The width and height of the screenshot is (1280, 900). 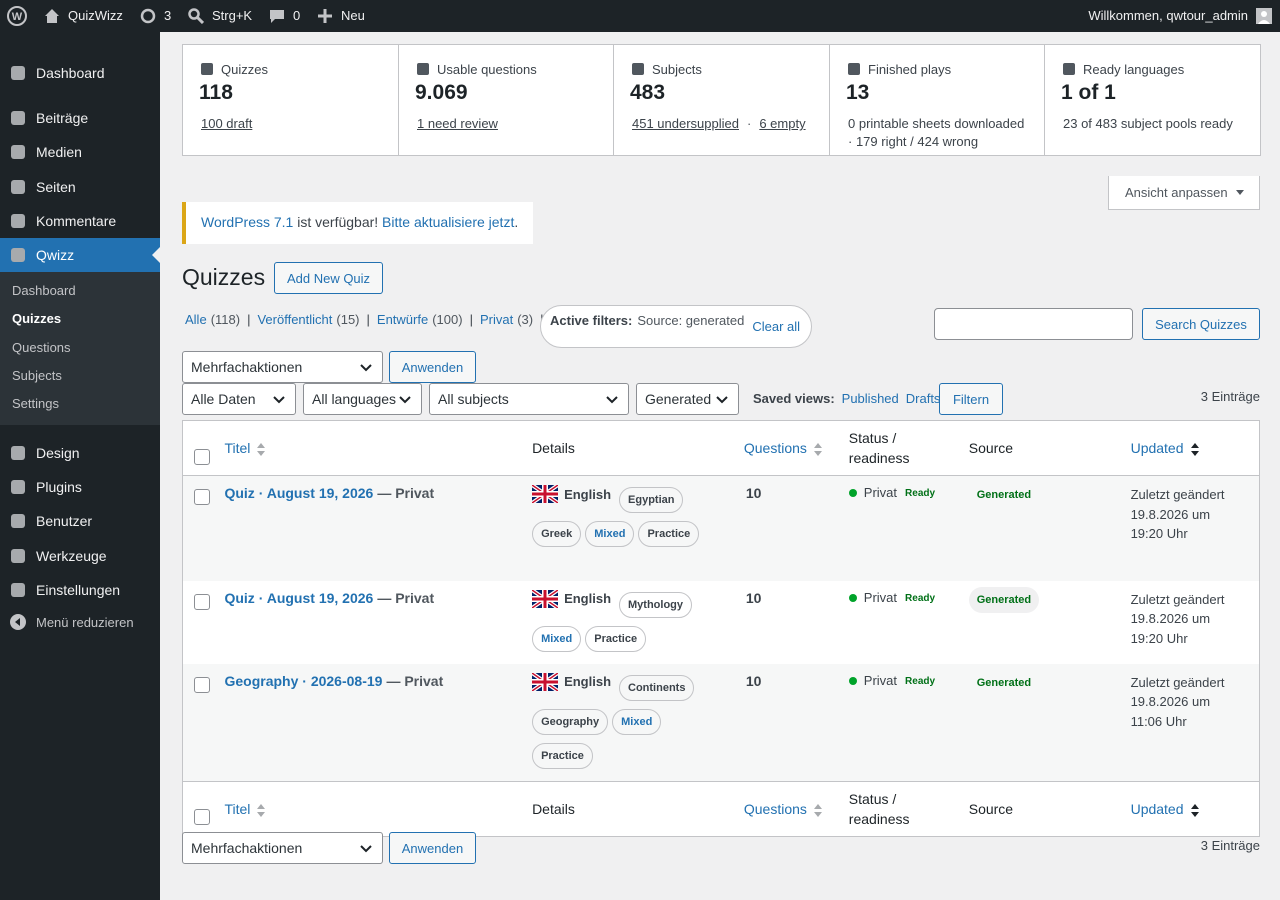 What do you see at coordinates (687, 399) in the screenshot?
I see `filter-select: Generated` at bounding box center [687, 399].